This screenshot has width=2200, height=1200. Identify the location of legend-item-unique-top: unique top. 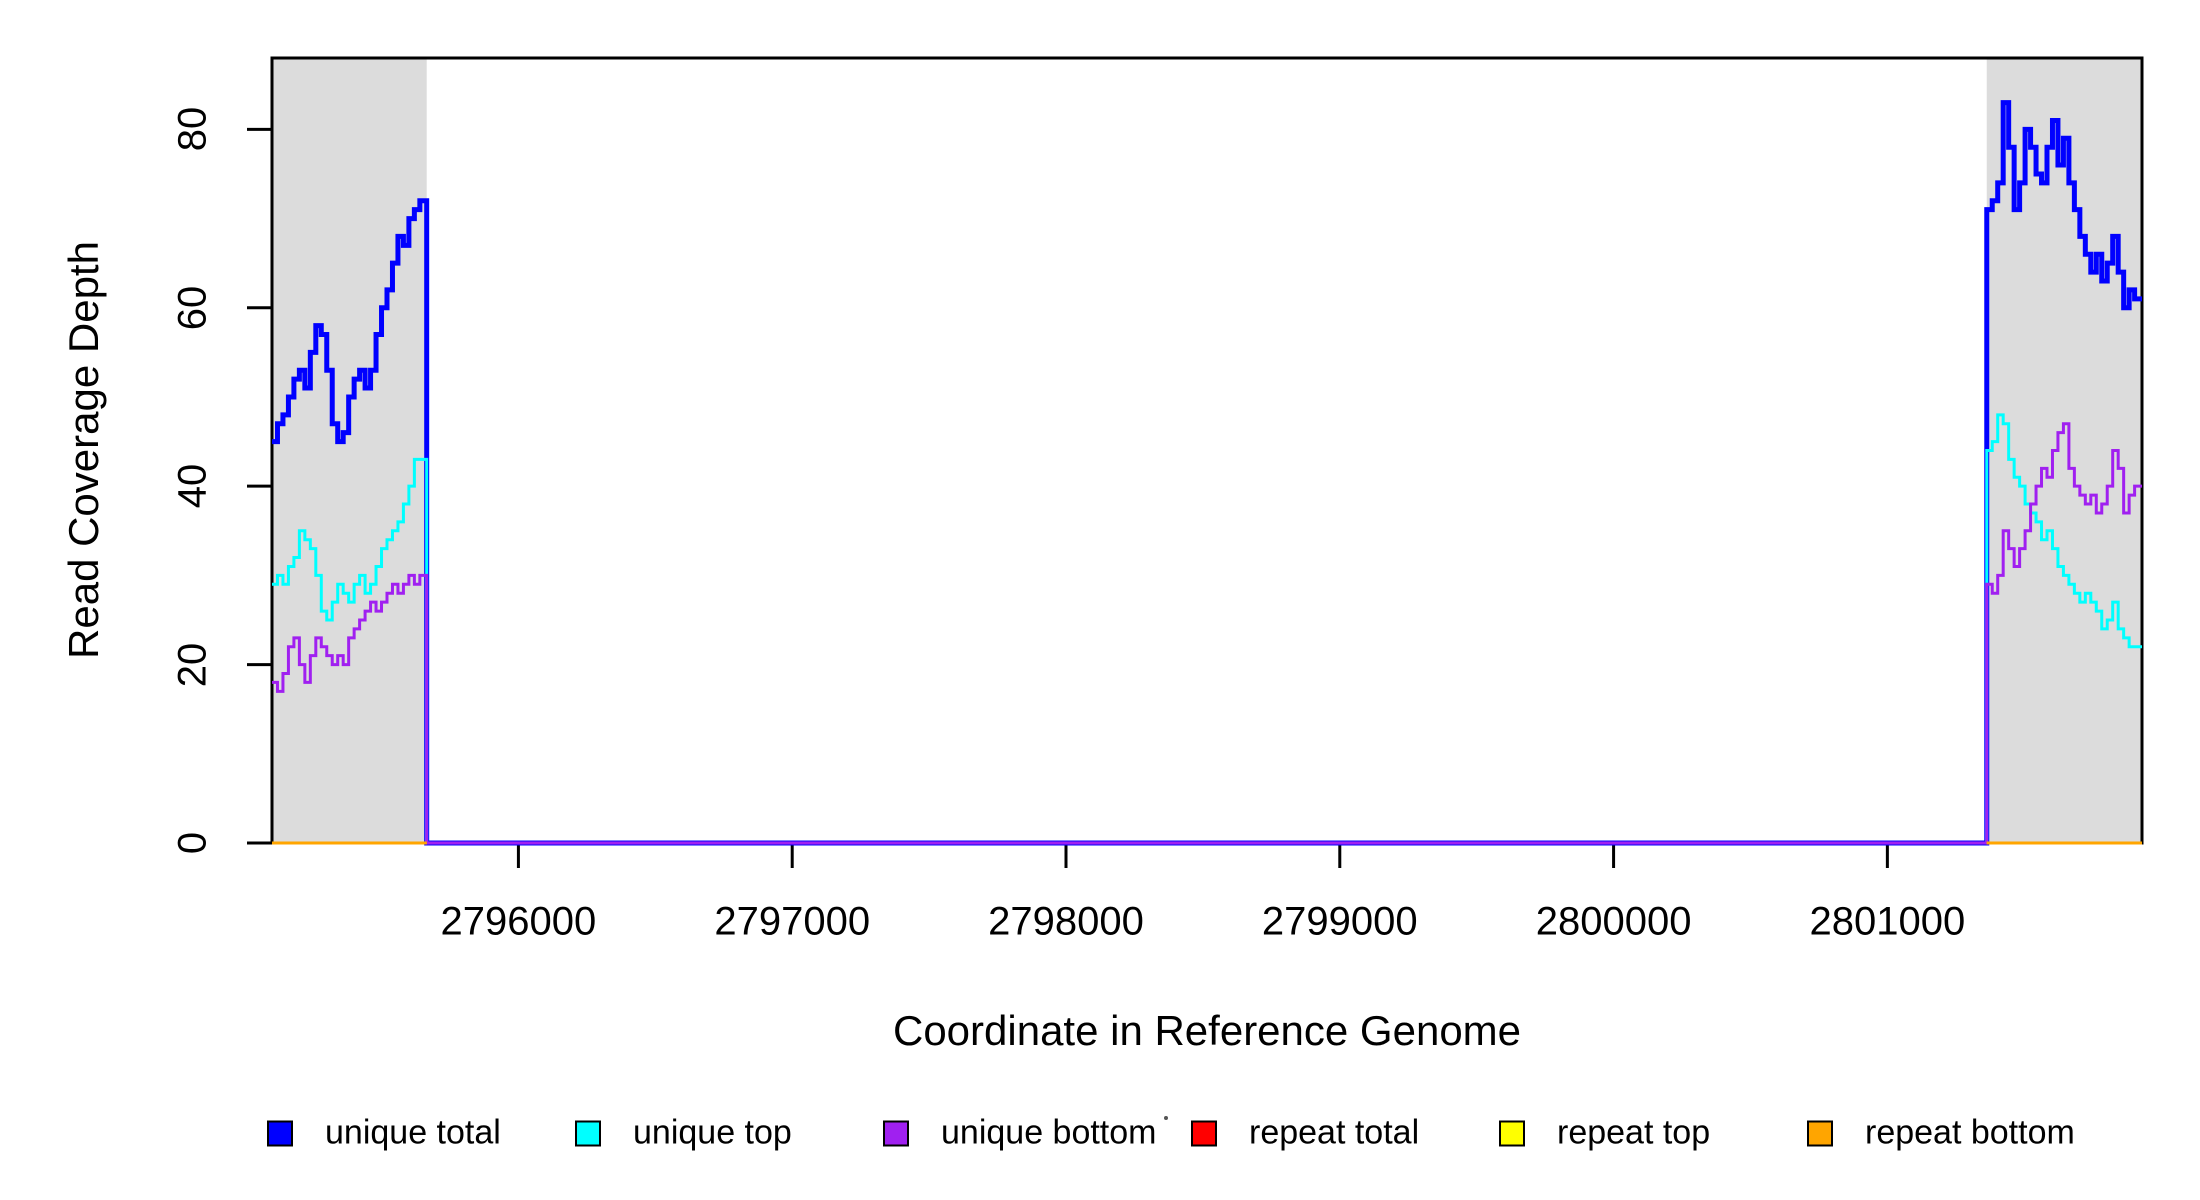
(683, 1133).